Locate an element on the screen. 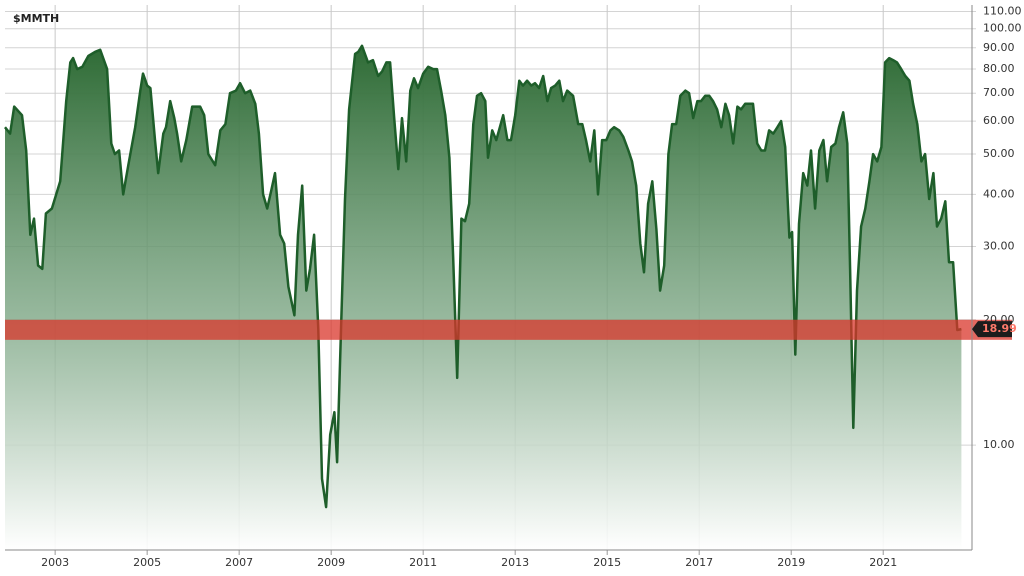  x-tick-label: 2021 is located at coordinates (883, 562).